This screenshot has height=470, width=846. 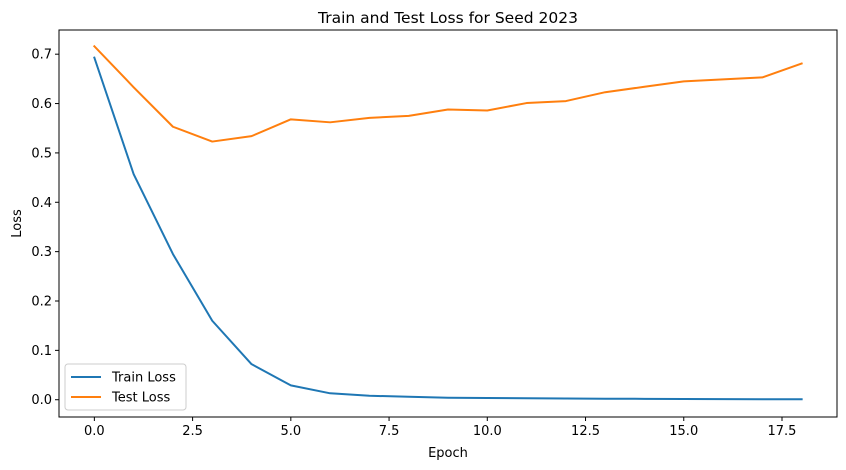 What do you see at coordinates (192, 431) in the screenshot?
I see `x-tick-label: 2.5` at bounding box center [192, 431].